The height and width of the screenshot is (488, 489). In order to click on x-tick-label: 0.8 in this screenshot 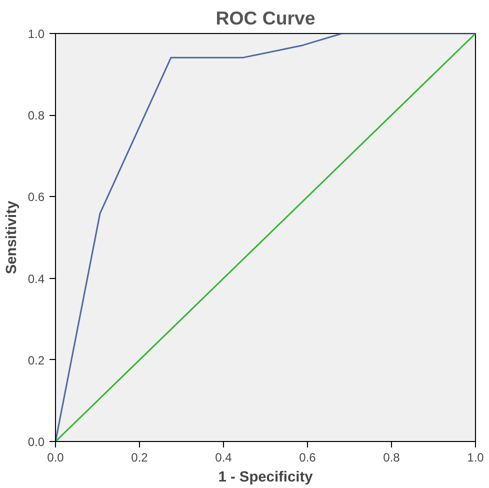, I will do `click(391, 457)`.